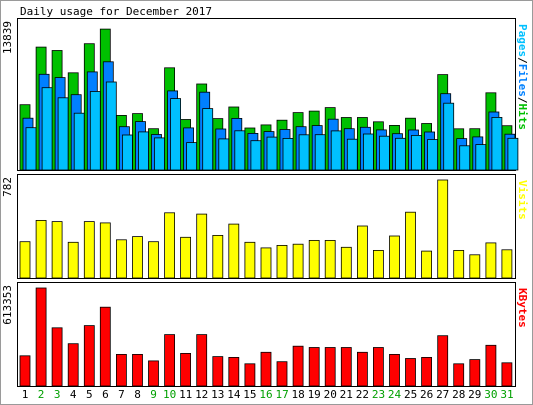  I want to click on x-tick-label-day-3: 3, so click(57, 394).